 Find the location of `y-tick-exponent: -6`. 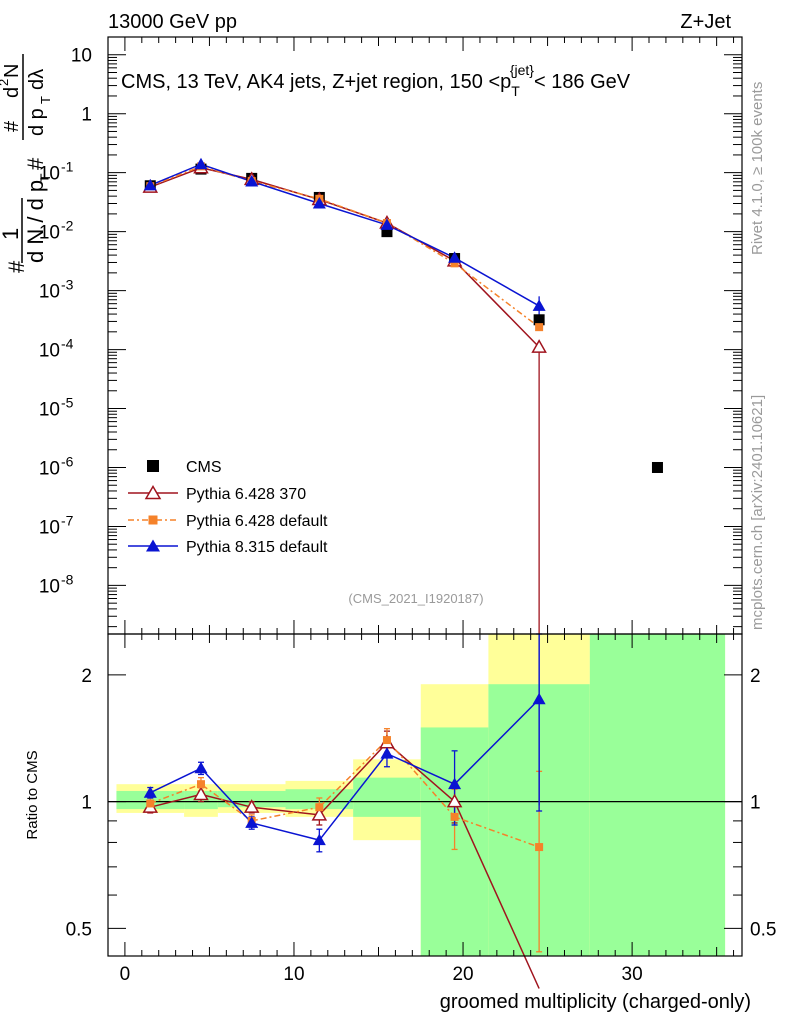

y-tick-exponent: -6 is located at coordinates (67, 461).